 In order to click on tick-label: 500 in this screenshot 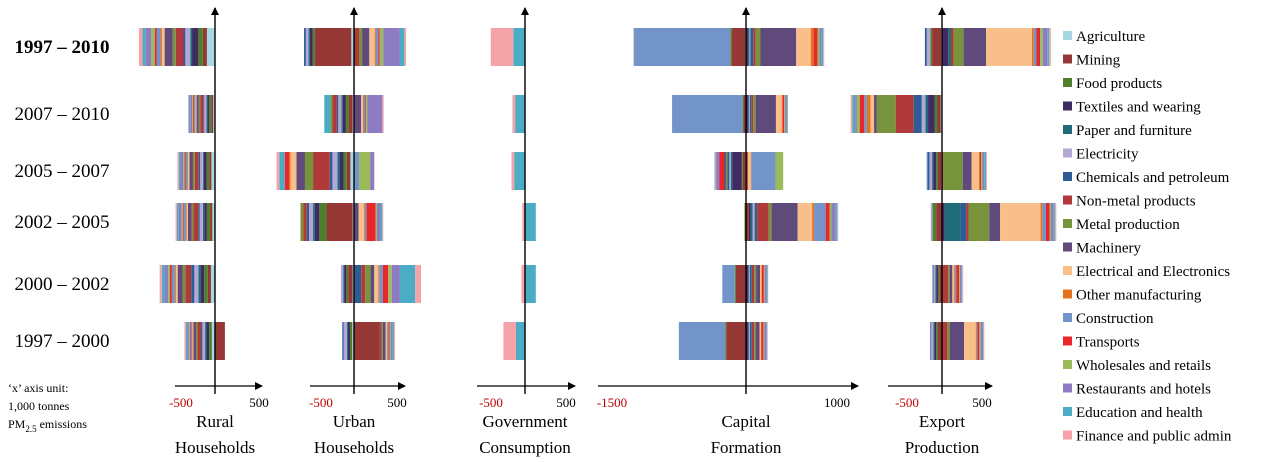, I will do `click(259, 402)`.